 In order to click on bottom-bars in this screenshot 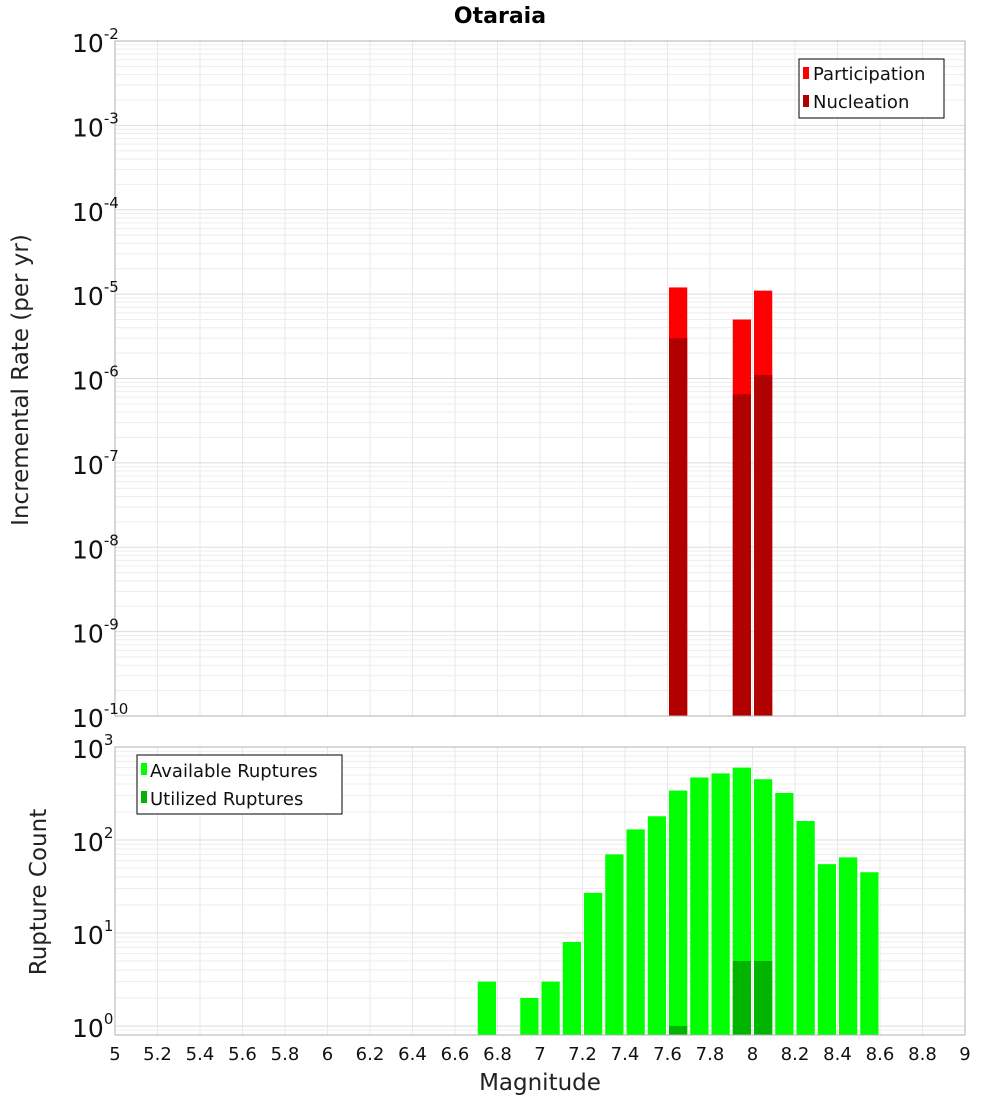, I will do `click(678, 901)`.